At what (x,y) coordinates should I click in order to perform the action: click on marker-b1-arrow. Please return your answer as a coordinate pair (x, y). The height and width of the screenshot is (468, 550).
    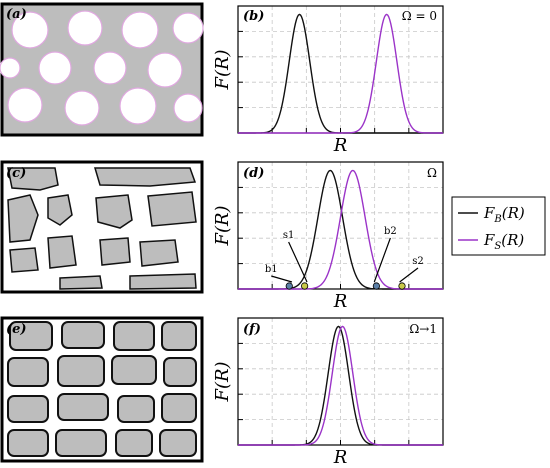
    Looking at the image, I should click on (282, 279).